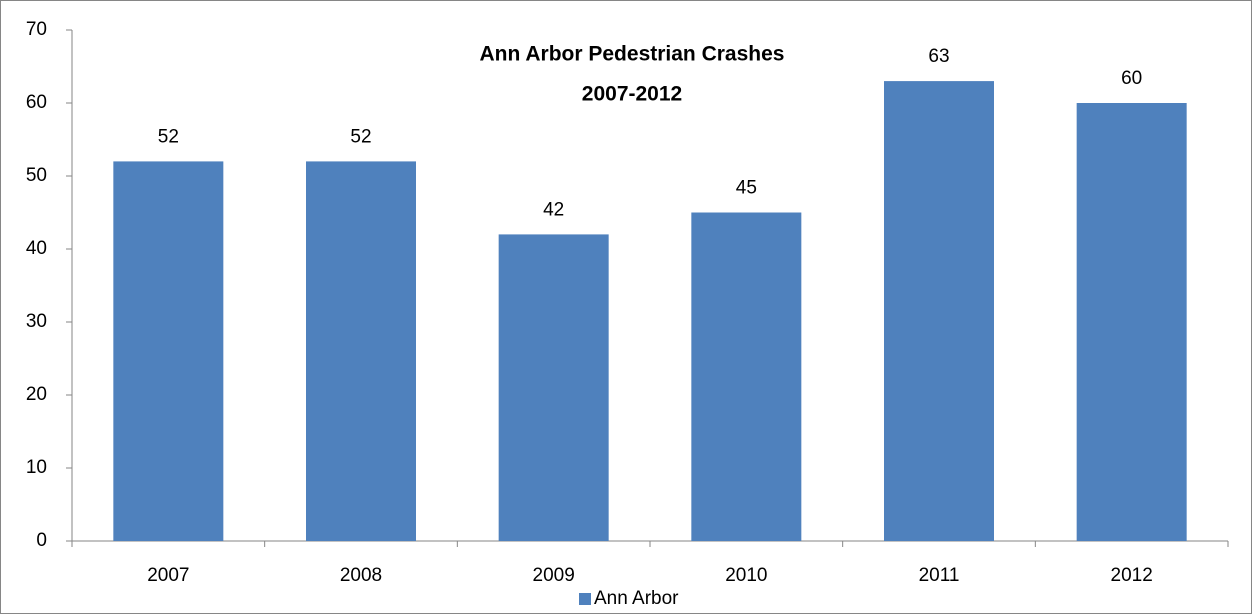  I want to click on x-tick-label: 2008, so click(361, 575).